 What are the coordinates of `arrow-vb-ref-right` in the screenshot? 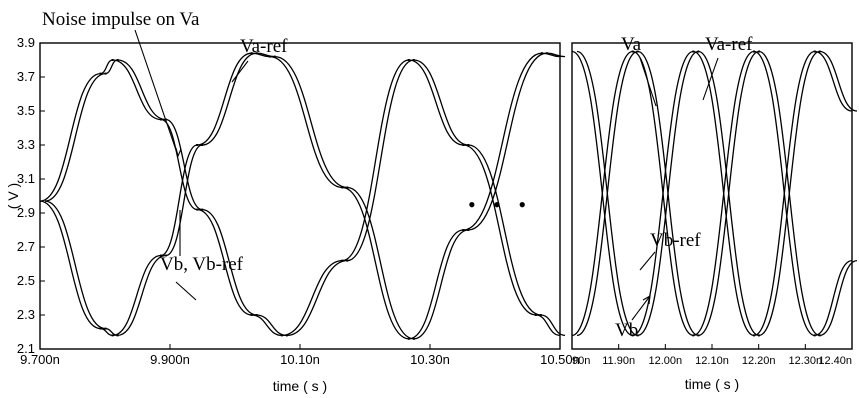 It's located at (647, 261).